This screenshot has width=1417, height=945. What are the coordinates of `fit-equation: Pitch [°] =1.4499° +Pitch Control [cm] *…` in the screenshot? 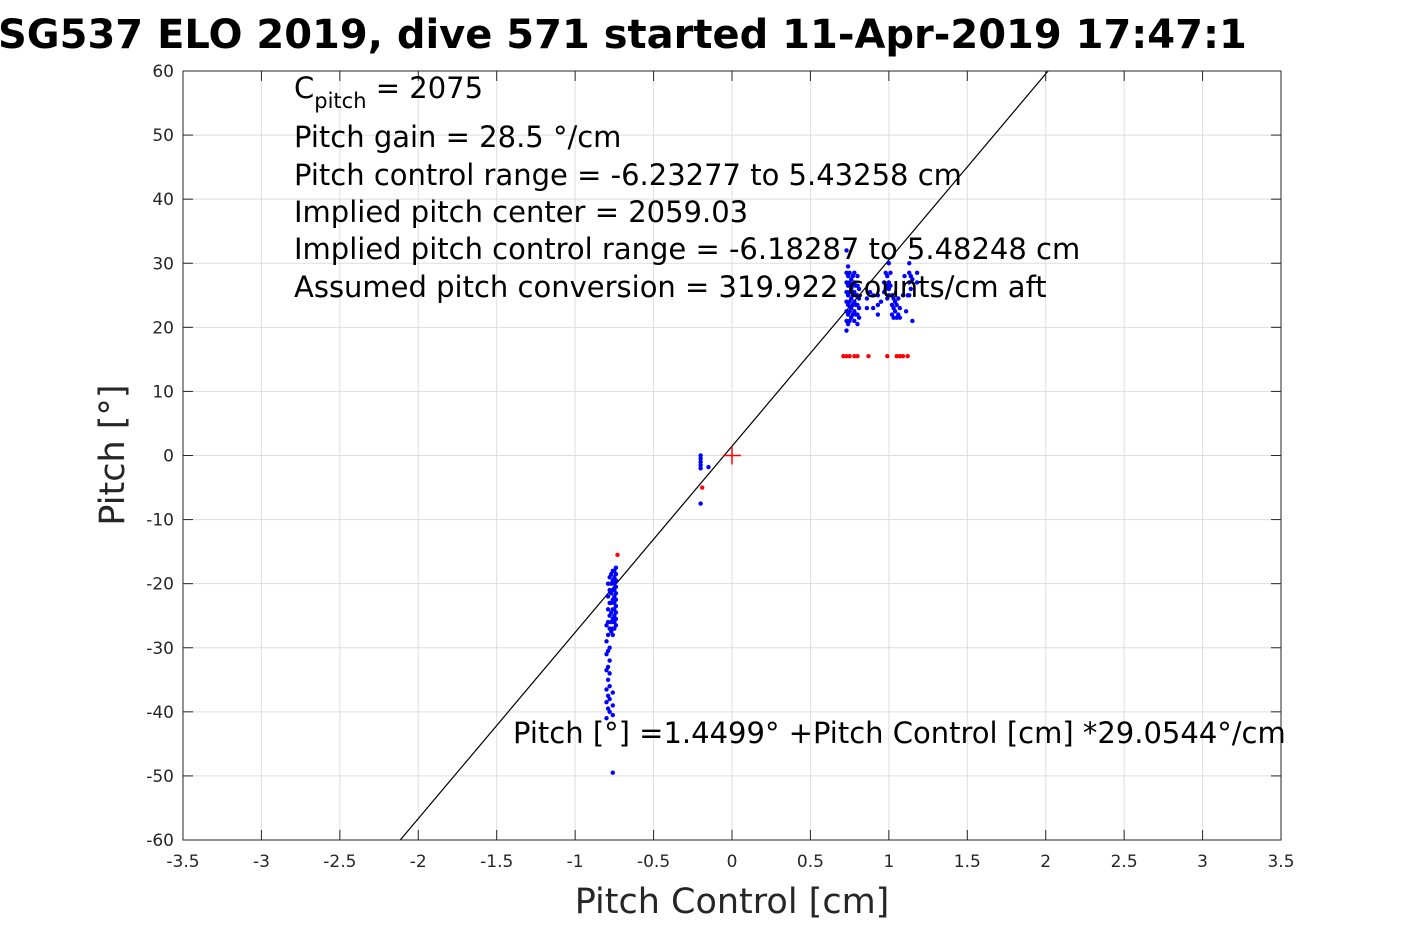 It's located at (899, 733).